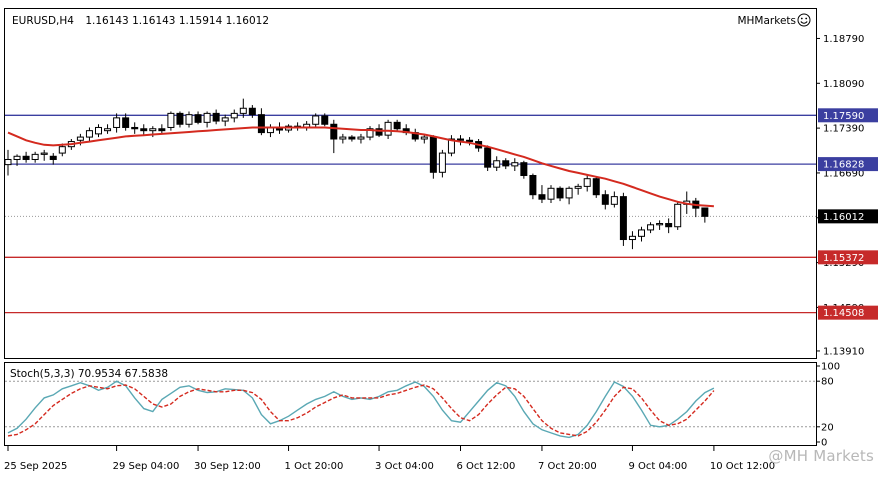 This screenshot has height=483, width=882. Describe the element at coordinates (742, 466) in the screenshot. I see `time-tick-label: 10 Oct 12:00` at that location.